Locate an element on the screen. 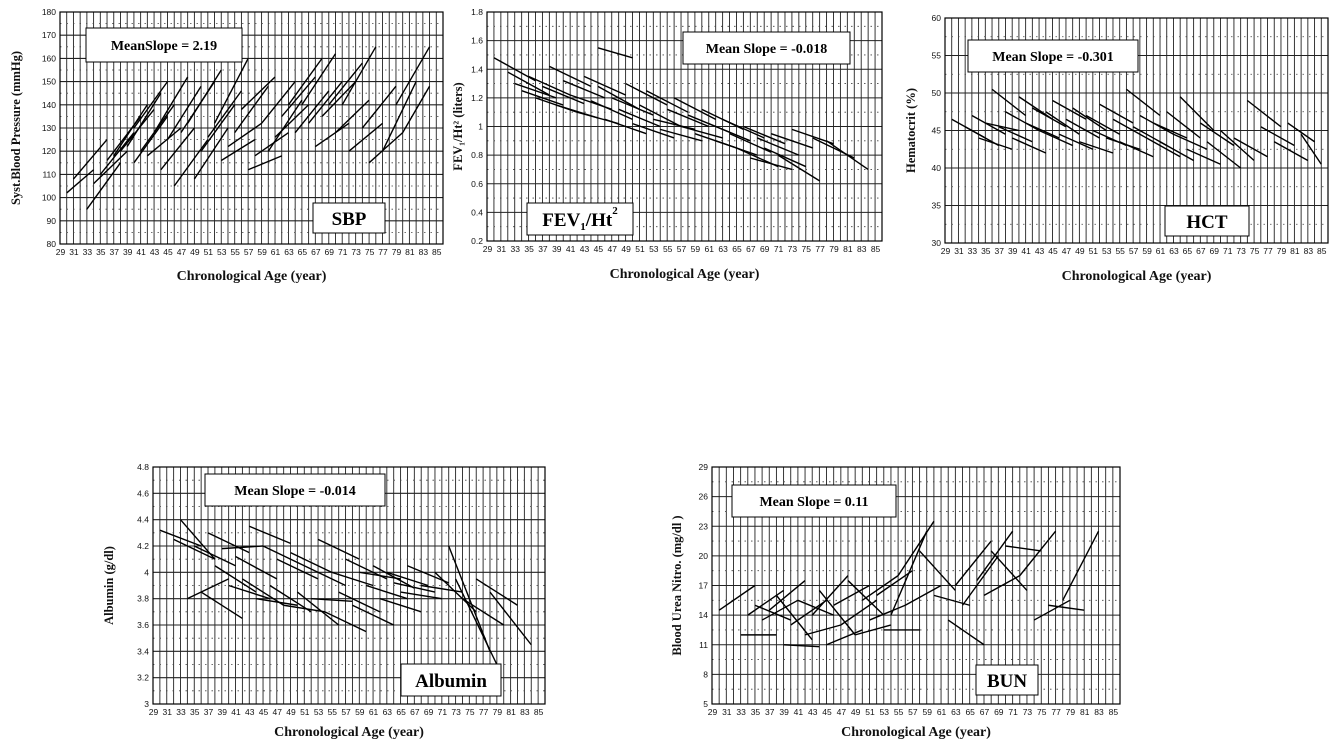  x-tick-label: 67 is located at coordinates (1201, 251).